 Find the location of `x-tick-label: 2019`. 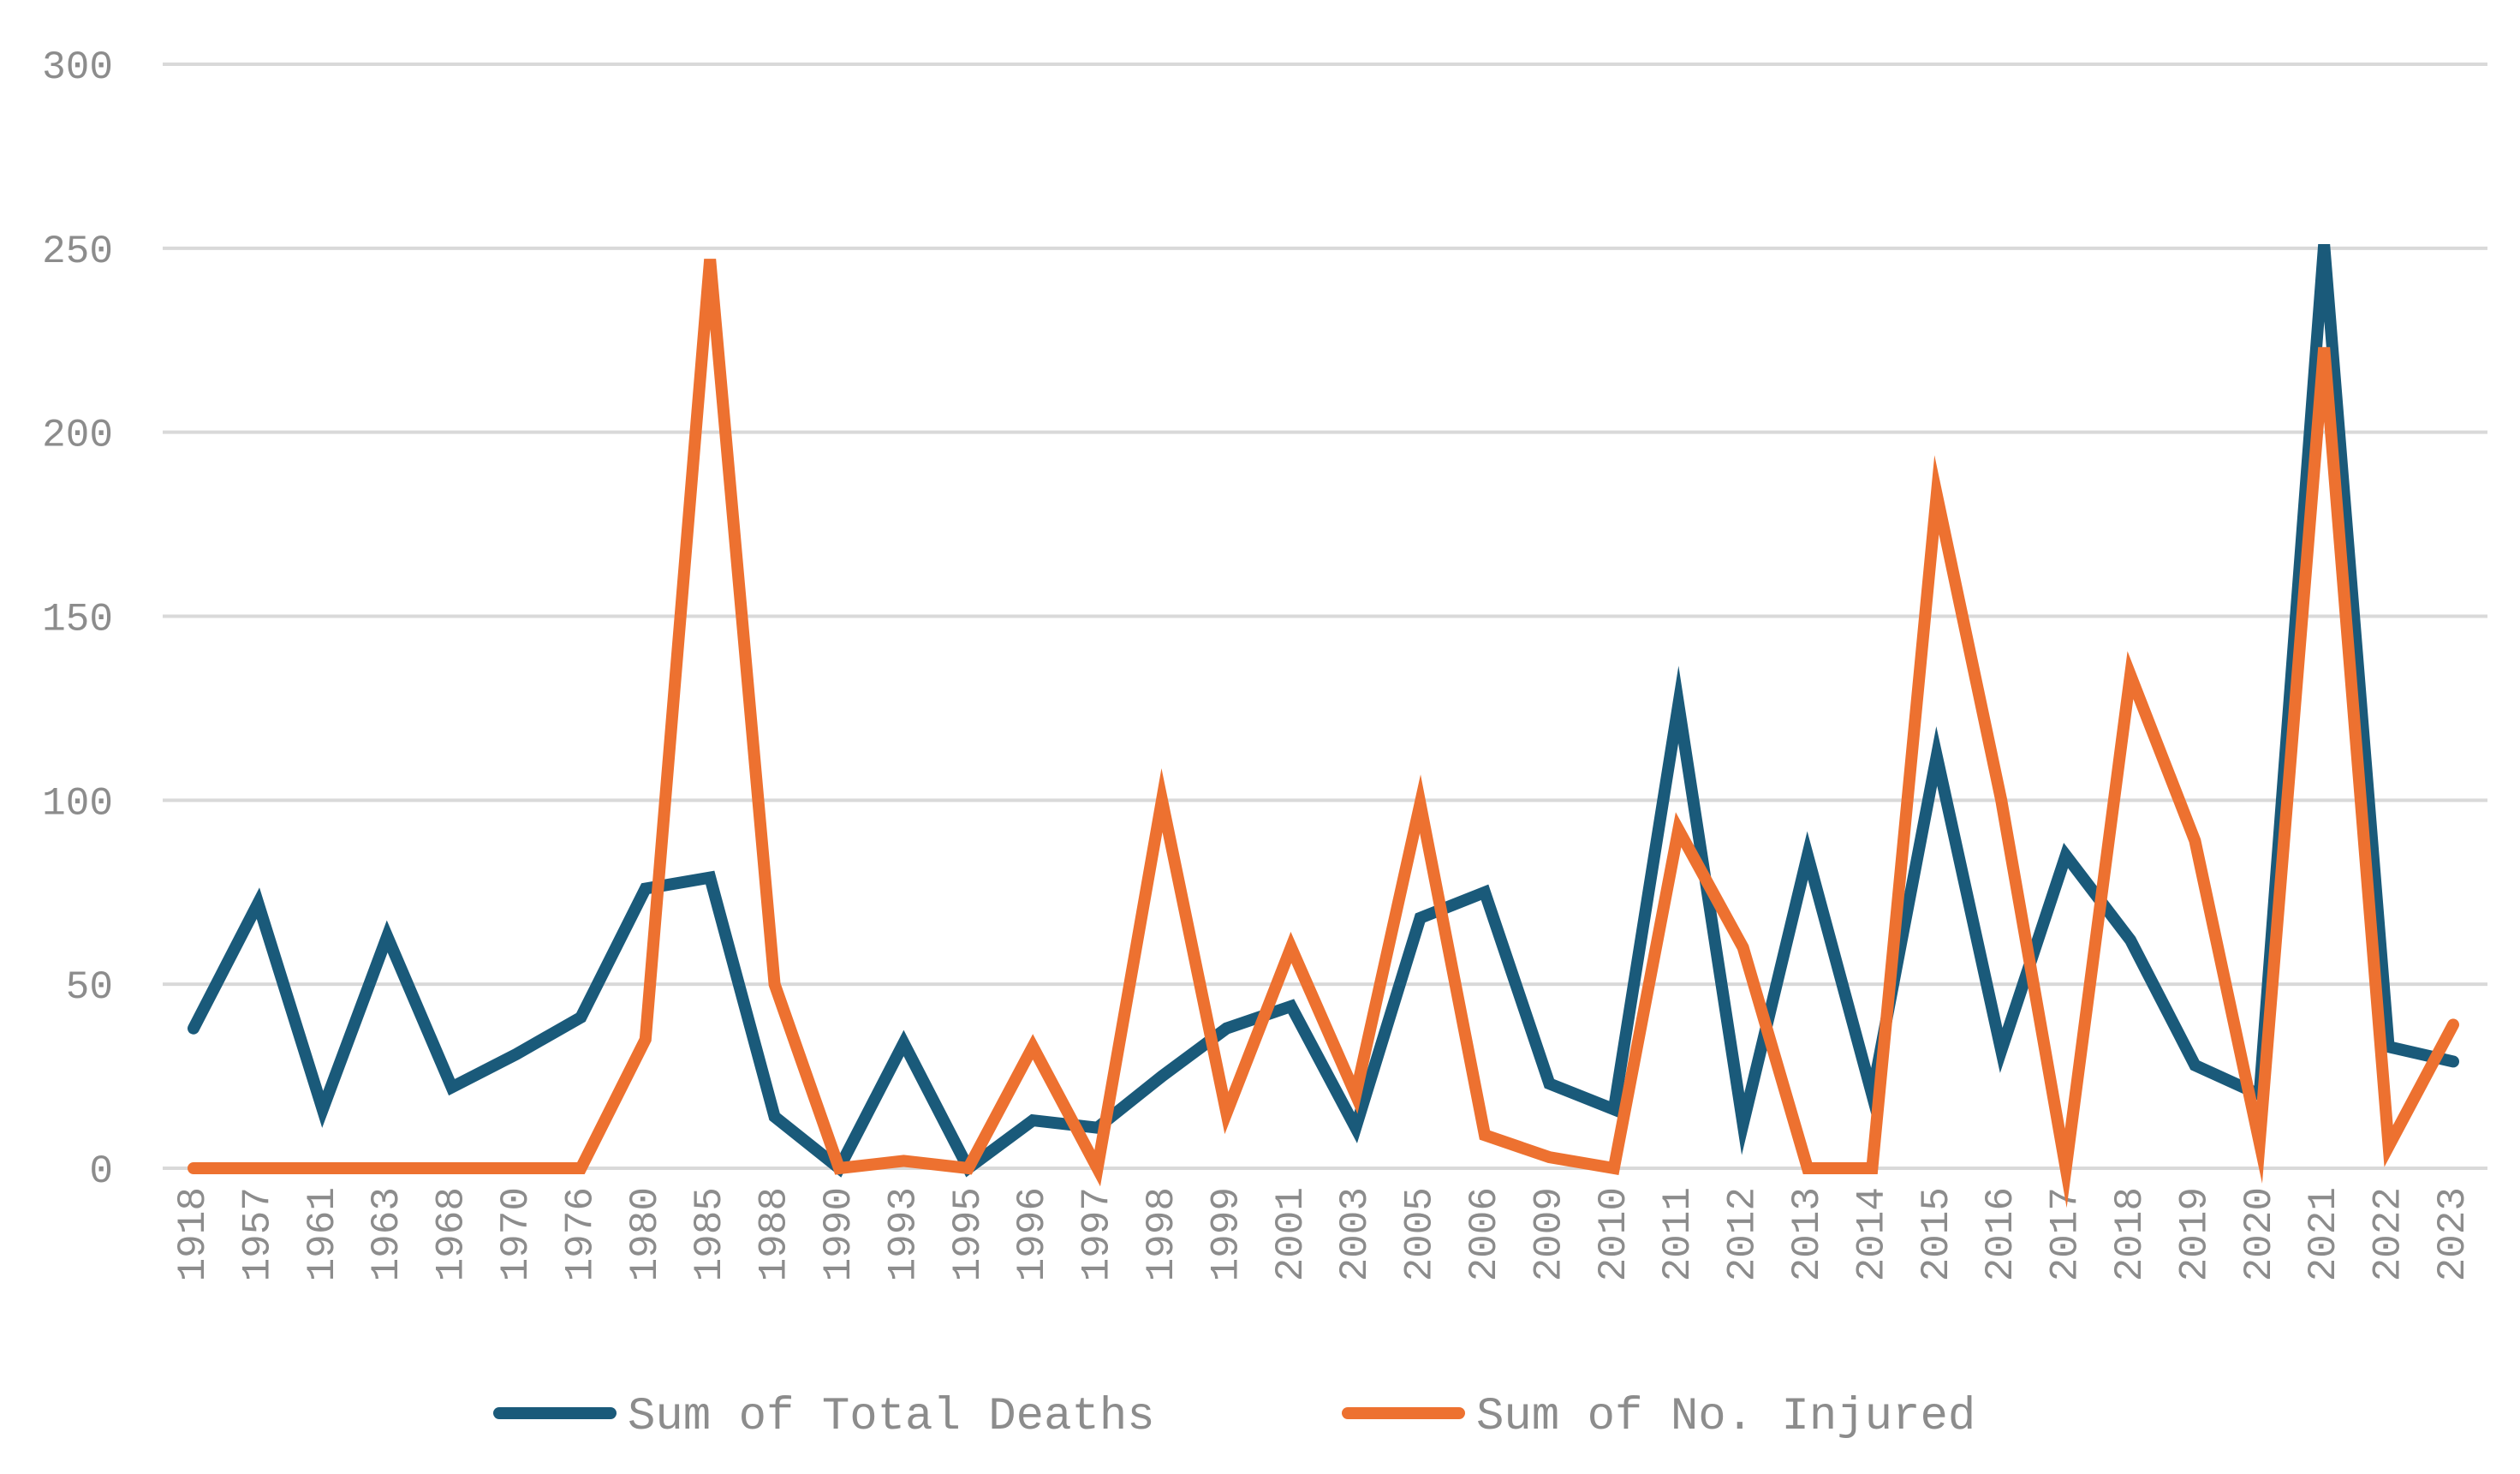

x-tick-label: 2019 is located at coordinates (2194, 1234).